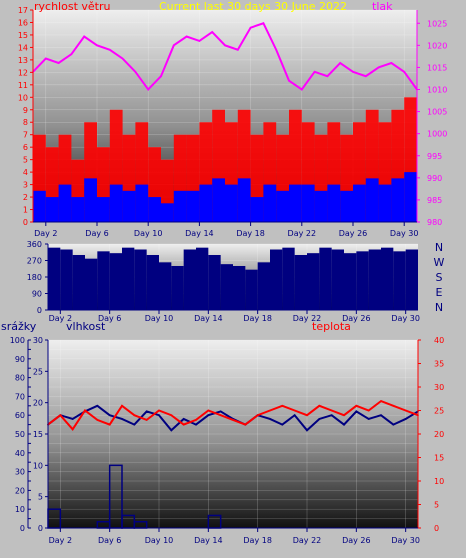 The width and height of the screenshot is (466, 558). I want to click on temperature-tick-label: 15, so click(439, 458).